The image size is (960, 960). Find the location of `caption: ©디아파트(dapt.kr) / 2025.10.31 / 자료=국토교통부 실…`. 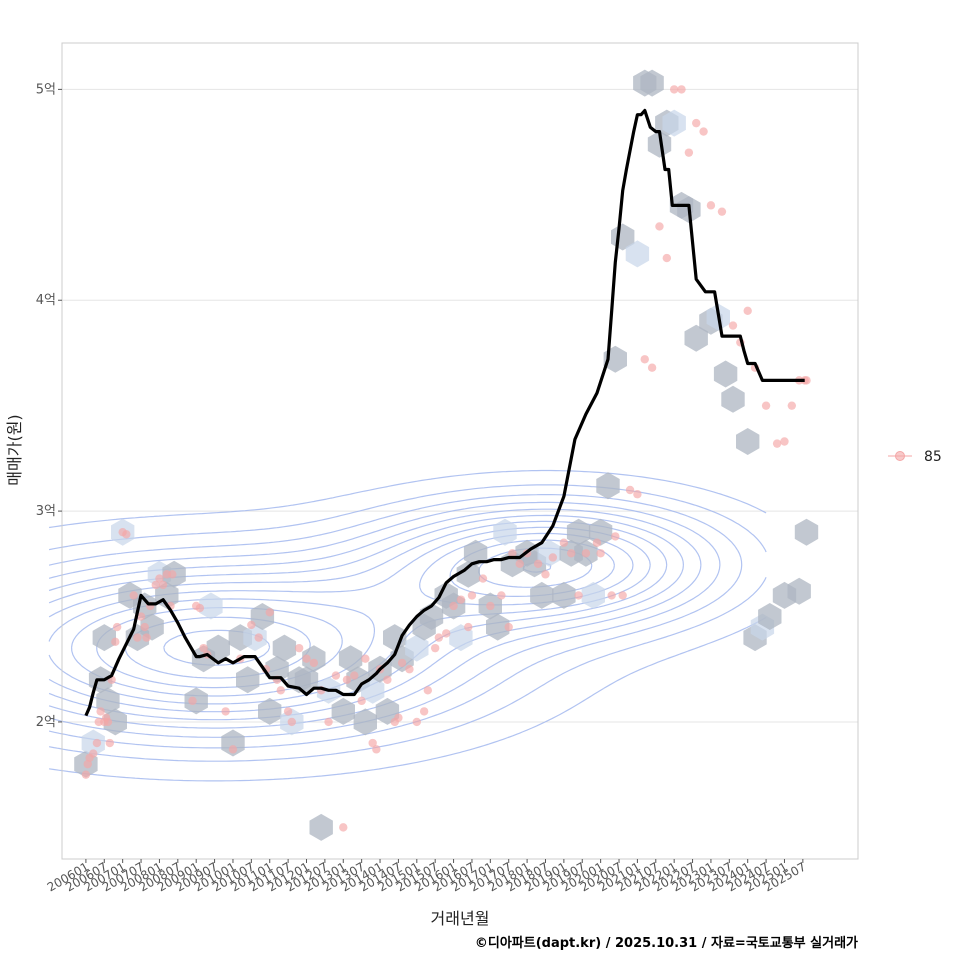

caption: ©디아파트(dapt.kr) / 2025.10.31 / 자료=국토교통부 실… is located at coordinates (666, 943).